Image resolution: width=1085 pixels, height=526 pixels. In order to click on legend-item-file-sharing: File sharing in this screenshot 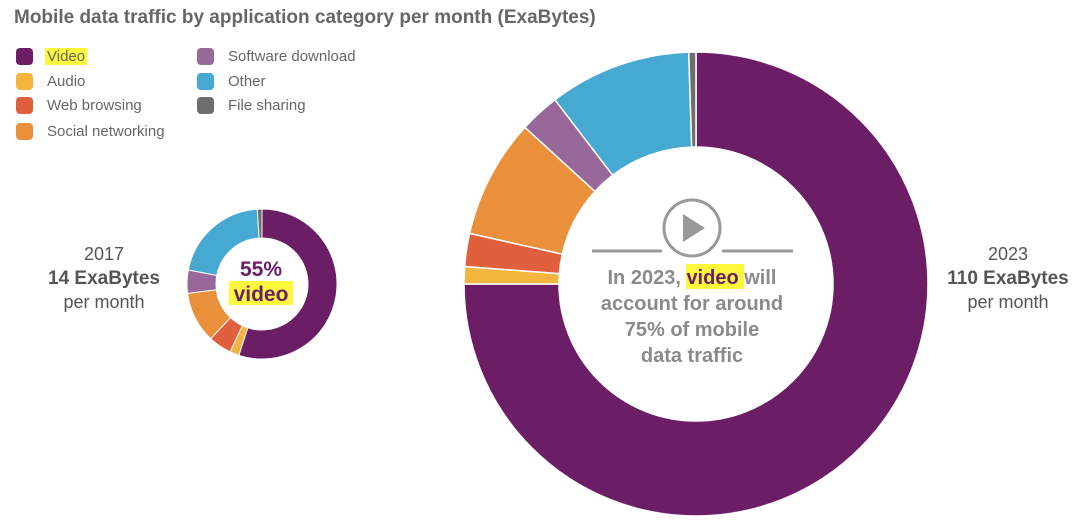, I will do `click(251, 105)`.